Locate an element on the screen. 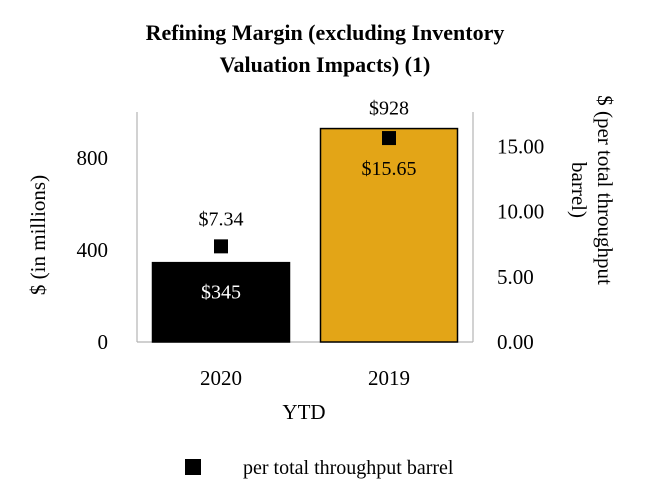 This screenshot has width=650, height=500. x-tick-label-2019: 2019 is located at coordinates (389, 378).